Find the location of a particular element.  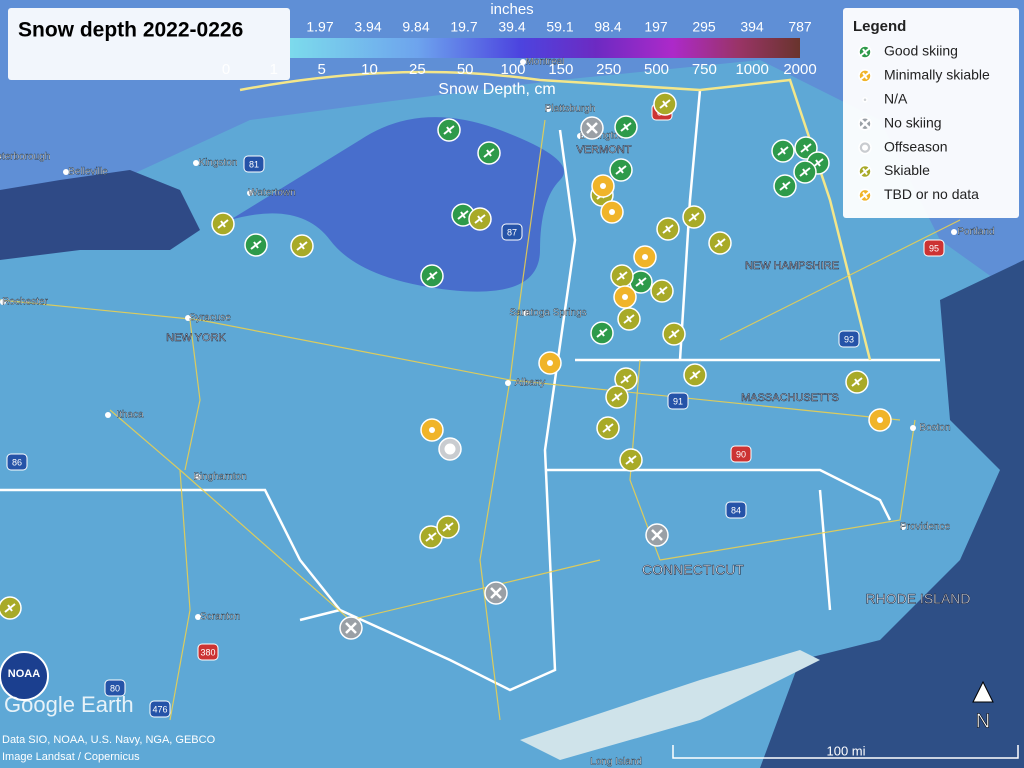

highway-number: 95 is located at coordinates (934, 248).